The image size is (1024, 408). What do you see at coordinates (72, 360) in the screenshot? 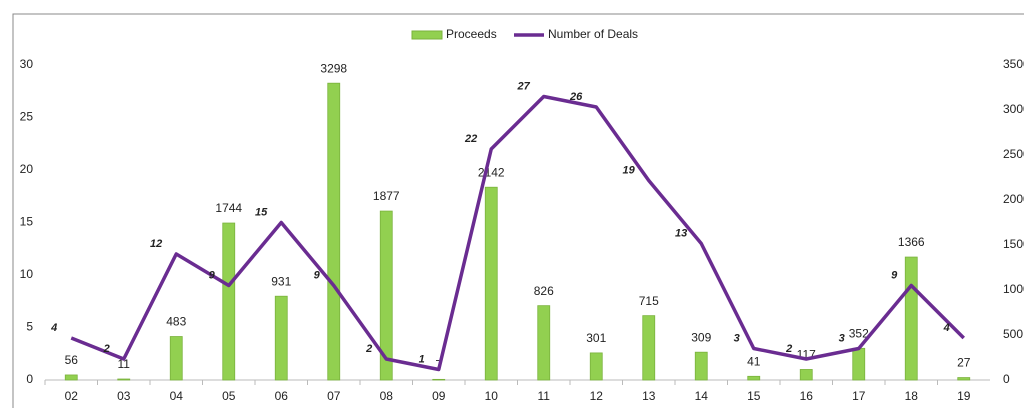
I see `bar-label: 56` at bounding box center [72, 360].